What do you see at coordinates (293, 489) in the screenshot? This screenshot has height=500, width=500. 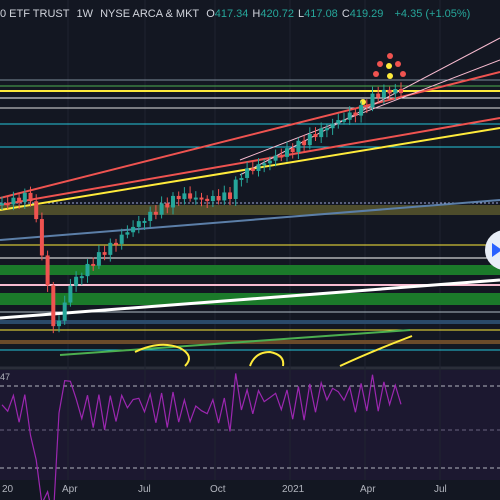 I see `time-label: 2021` at bounding box center [293, 489].